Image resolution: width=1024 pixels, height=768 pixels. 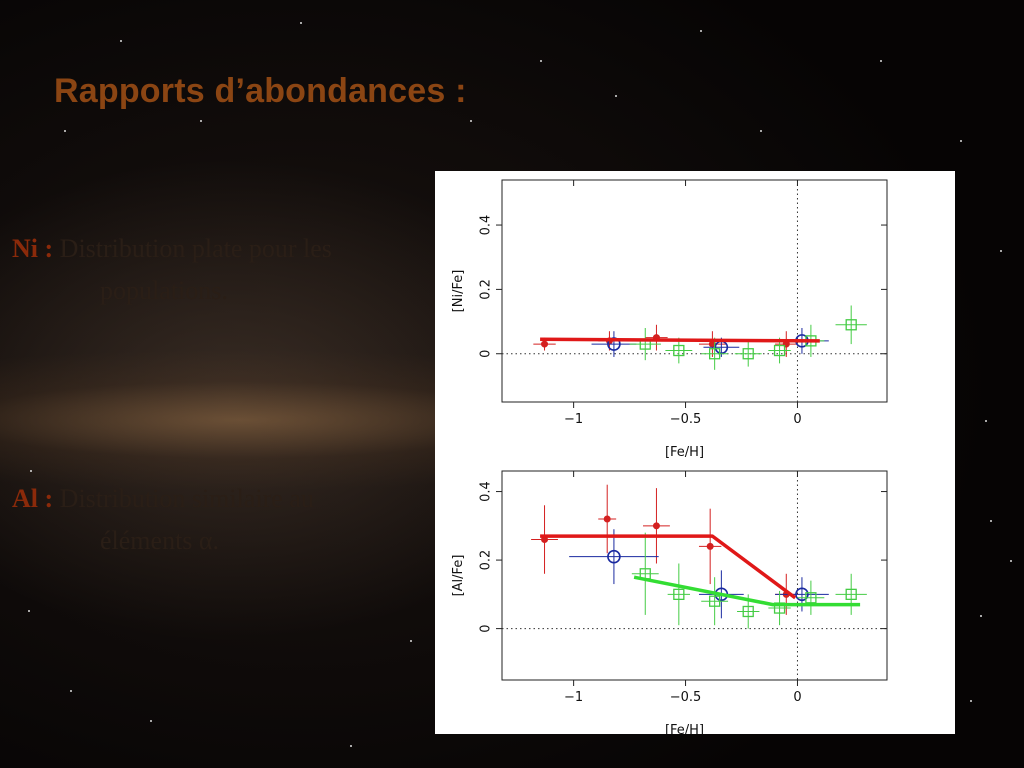 I want to click on panel1-x-tick-label: −1, so click(x=573, y=419).